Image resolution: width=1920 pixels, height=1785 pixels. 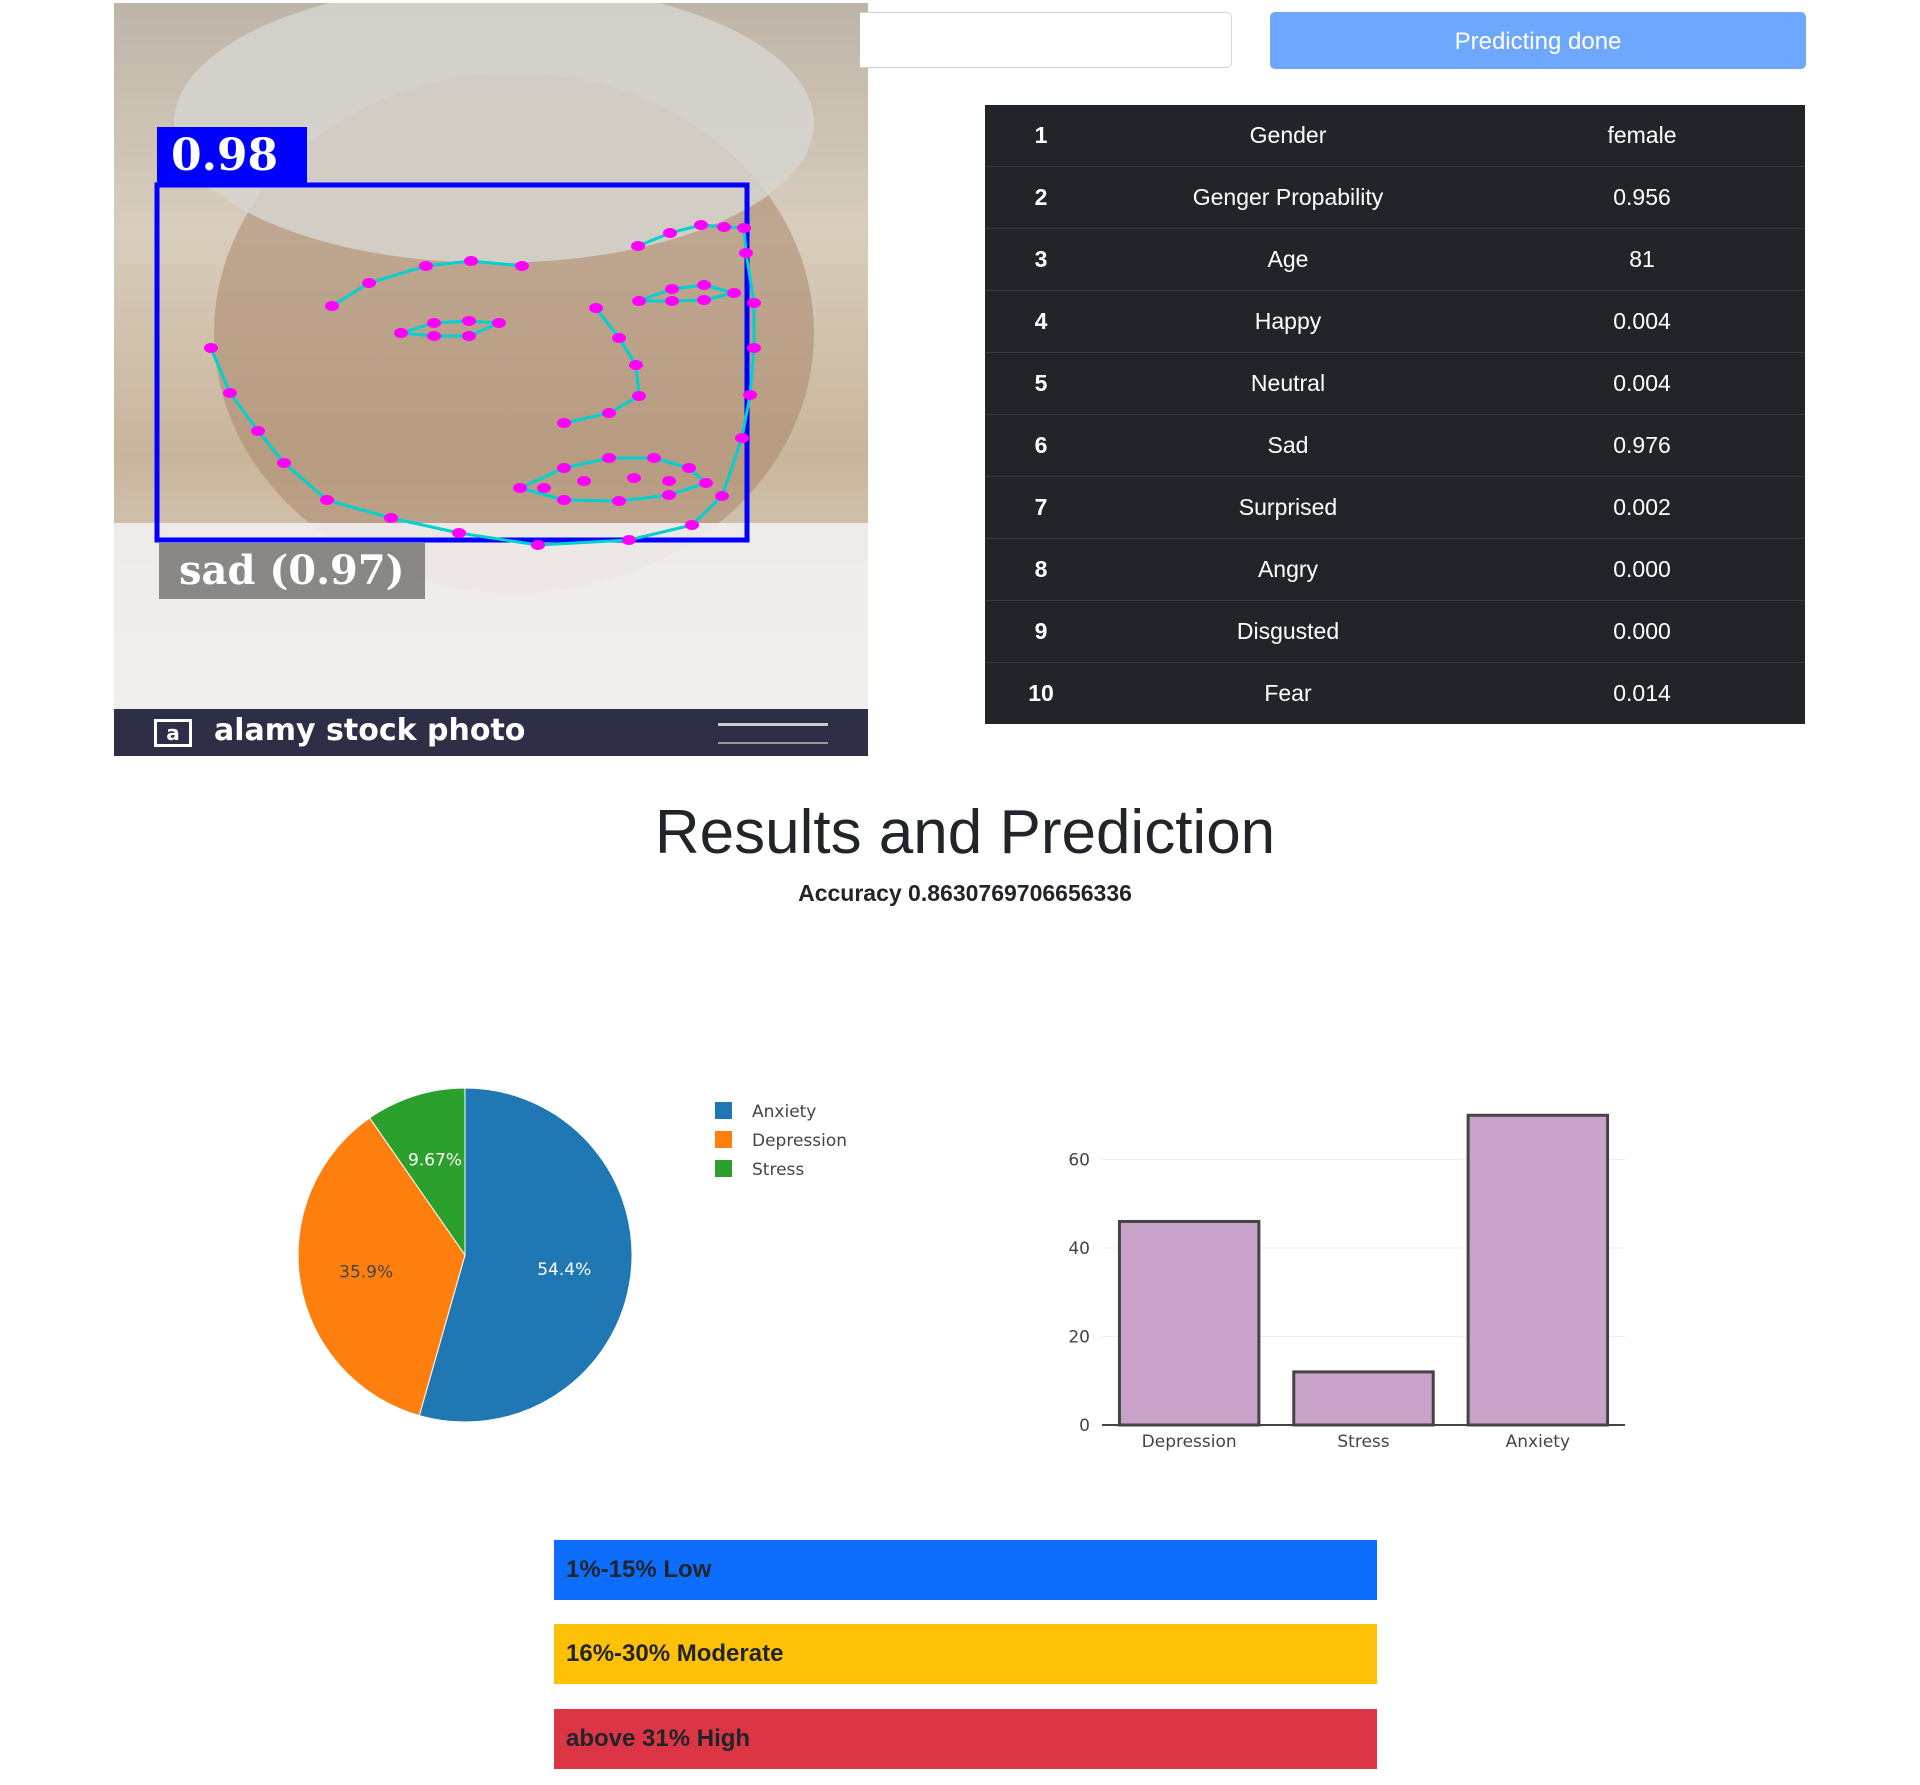 I want to click on emotion-label: sad (0.97), so click(x=292, y=571).